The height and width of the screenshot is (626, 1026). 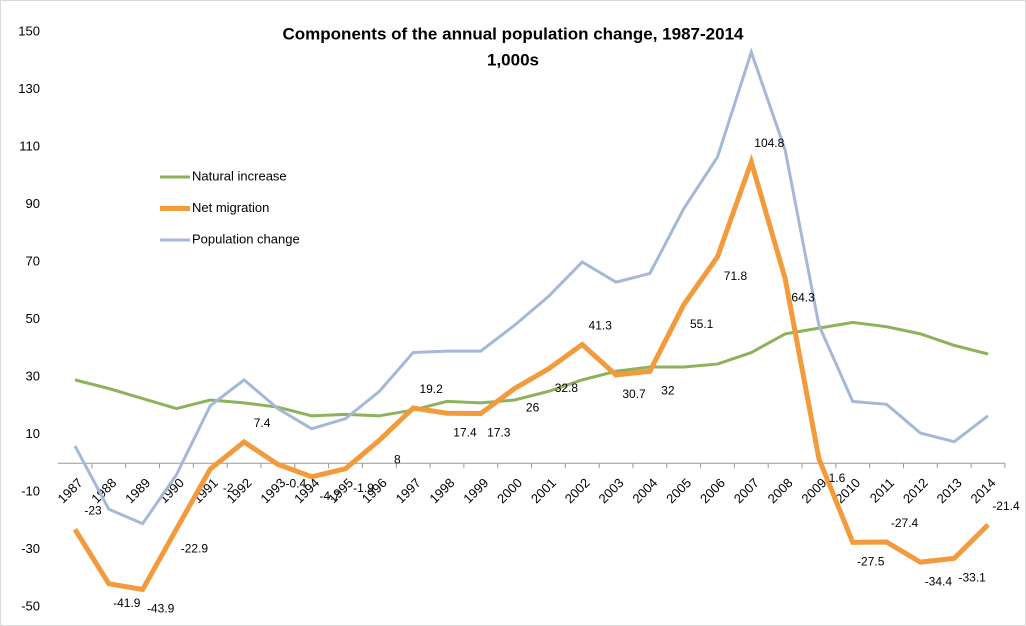 I want to click on data-label: -23, so click(x=93, y=511).